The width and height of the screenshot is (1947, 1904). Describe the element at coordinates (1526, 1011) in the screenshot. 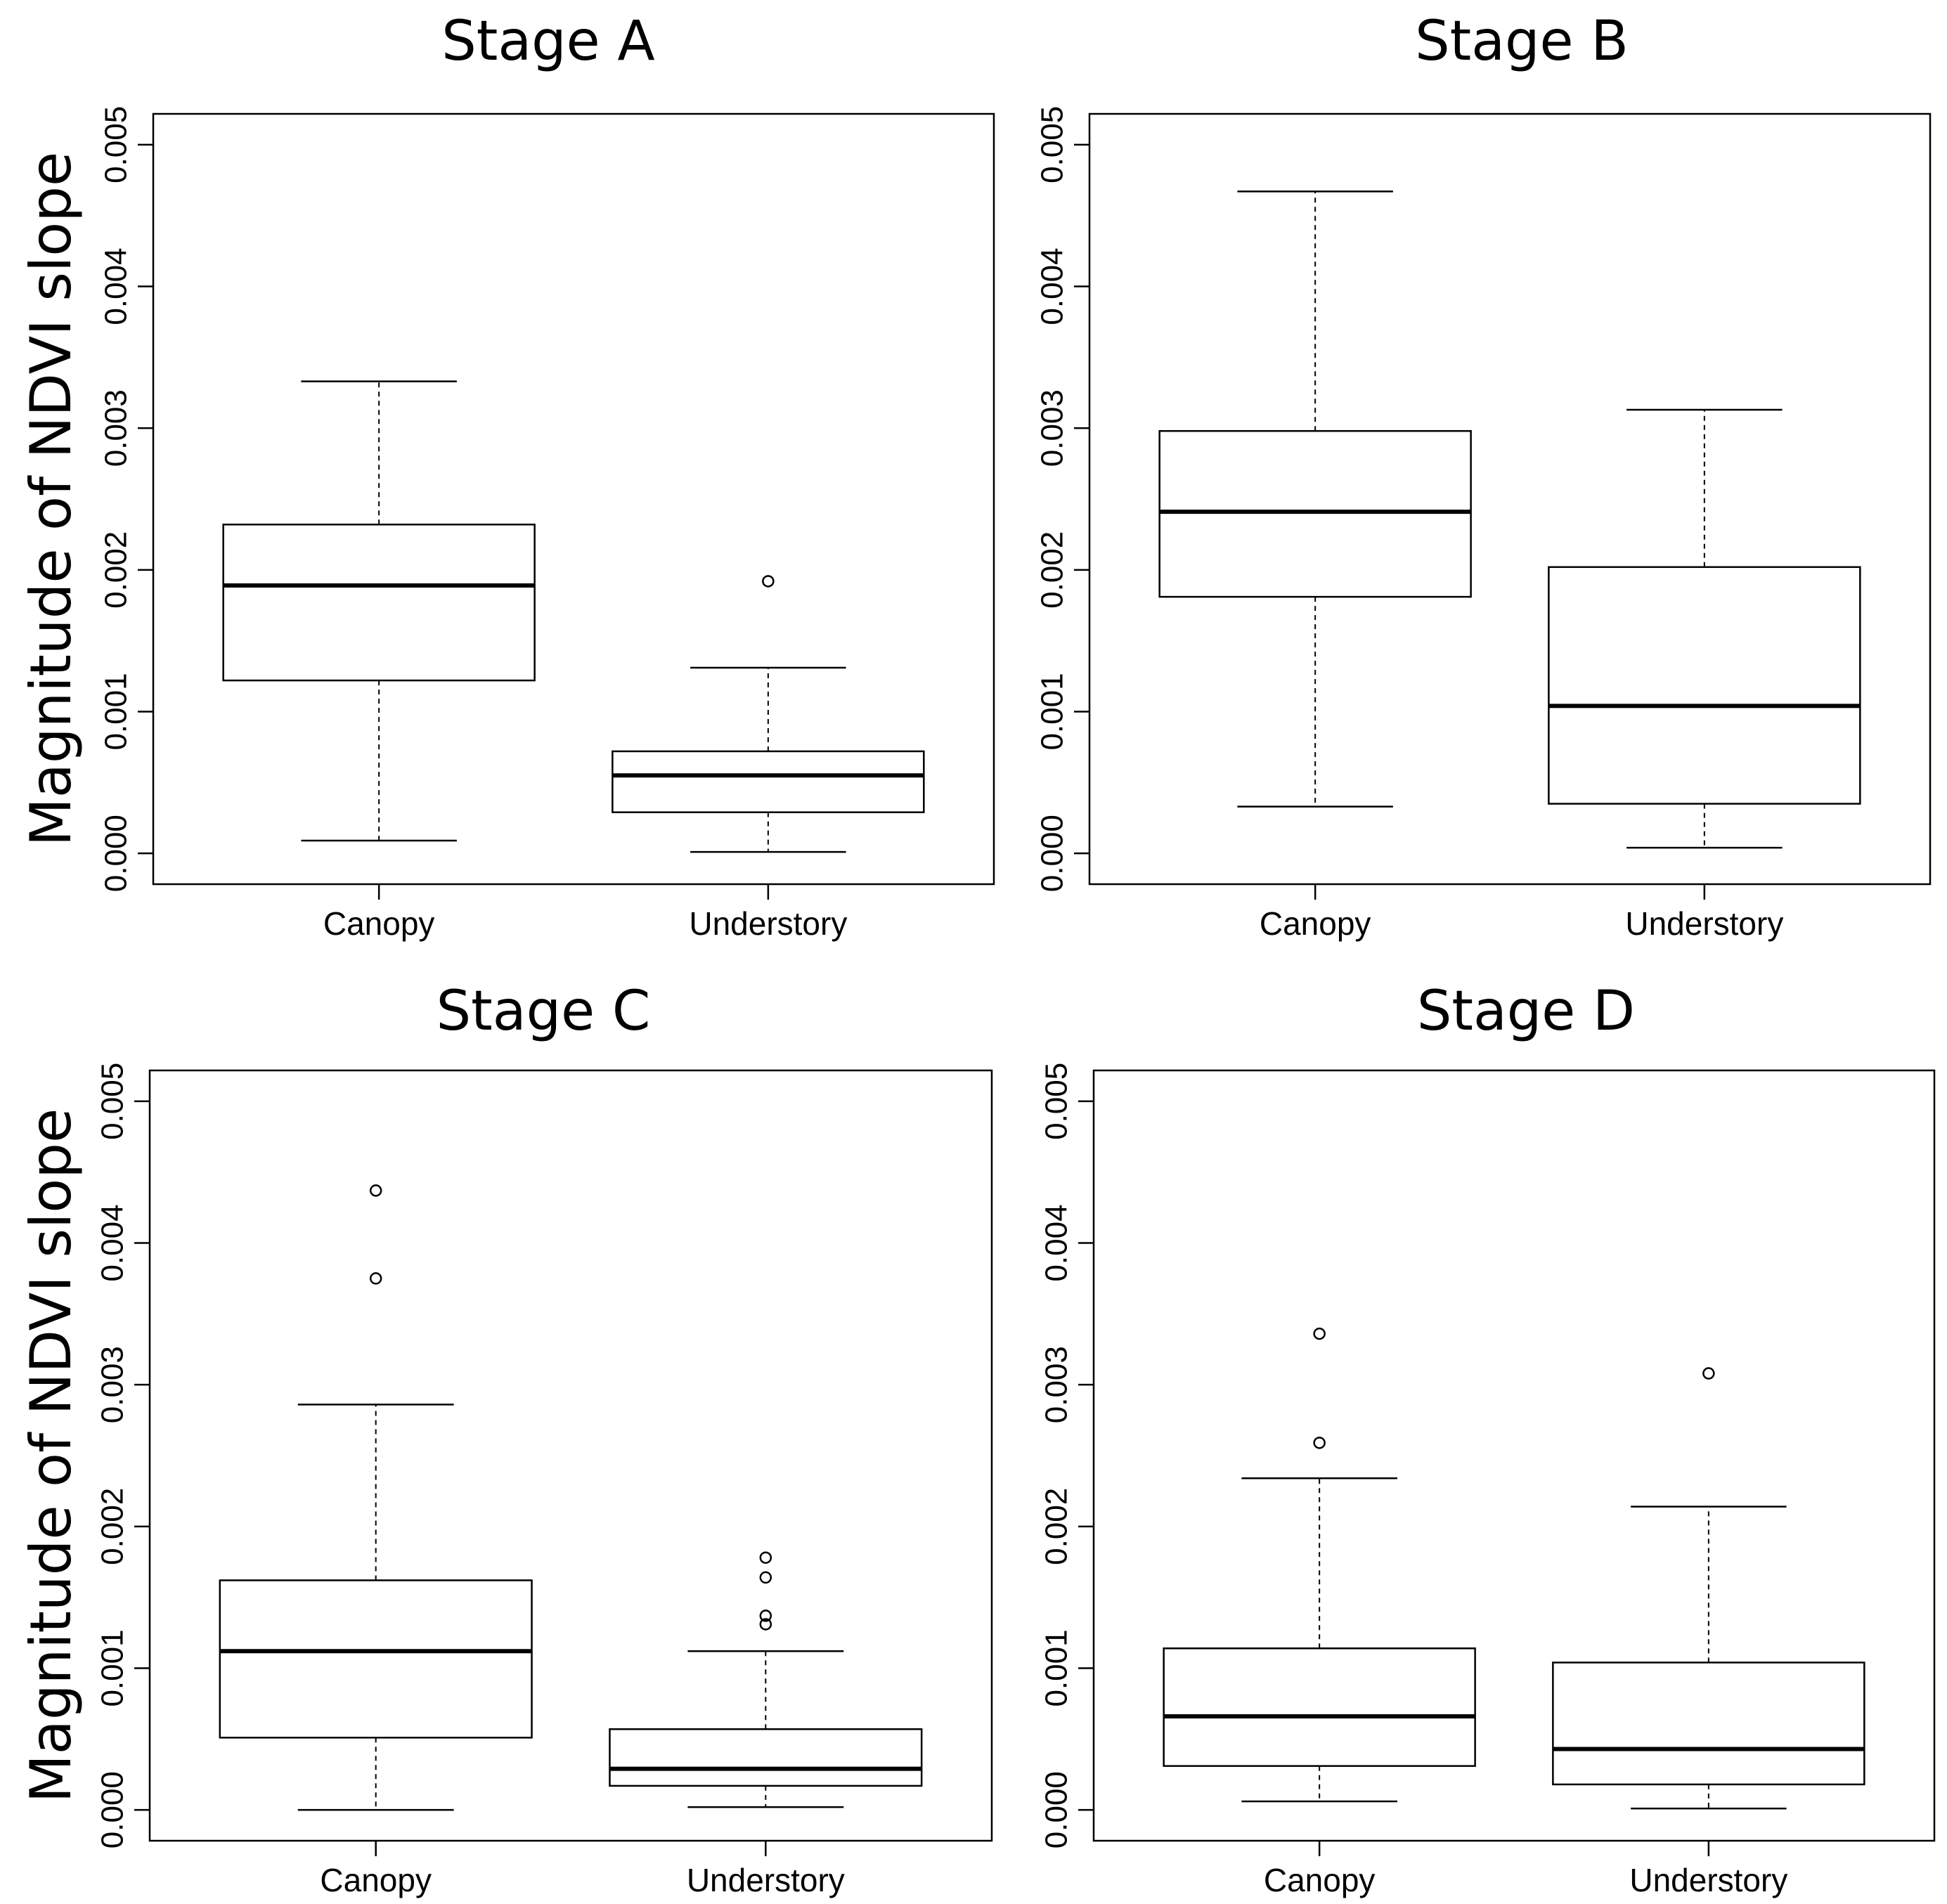

I see `panel-title: Stage D` at that location.